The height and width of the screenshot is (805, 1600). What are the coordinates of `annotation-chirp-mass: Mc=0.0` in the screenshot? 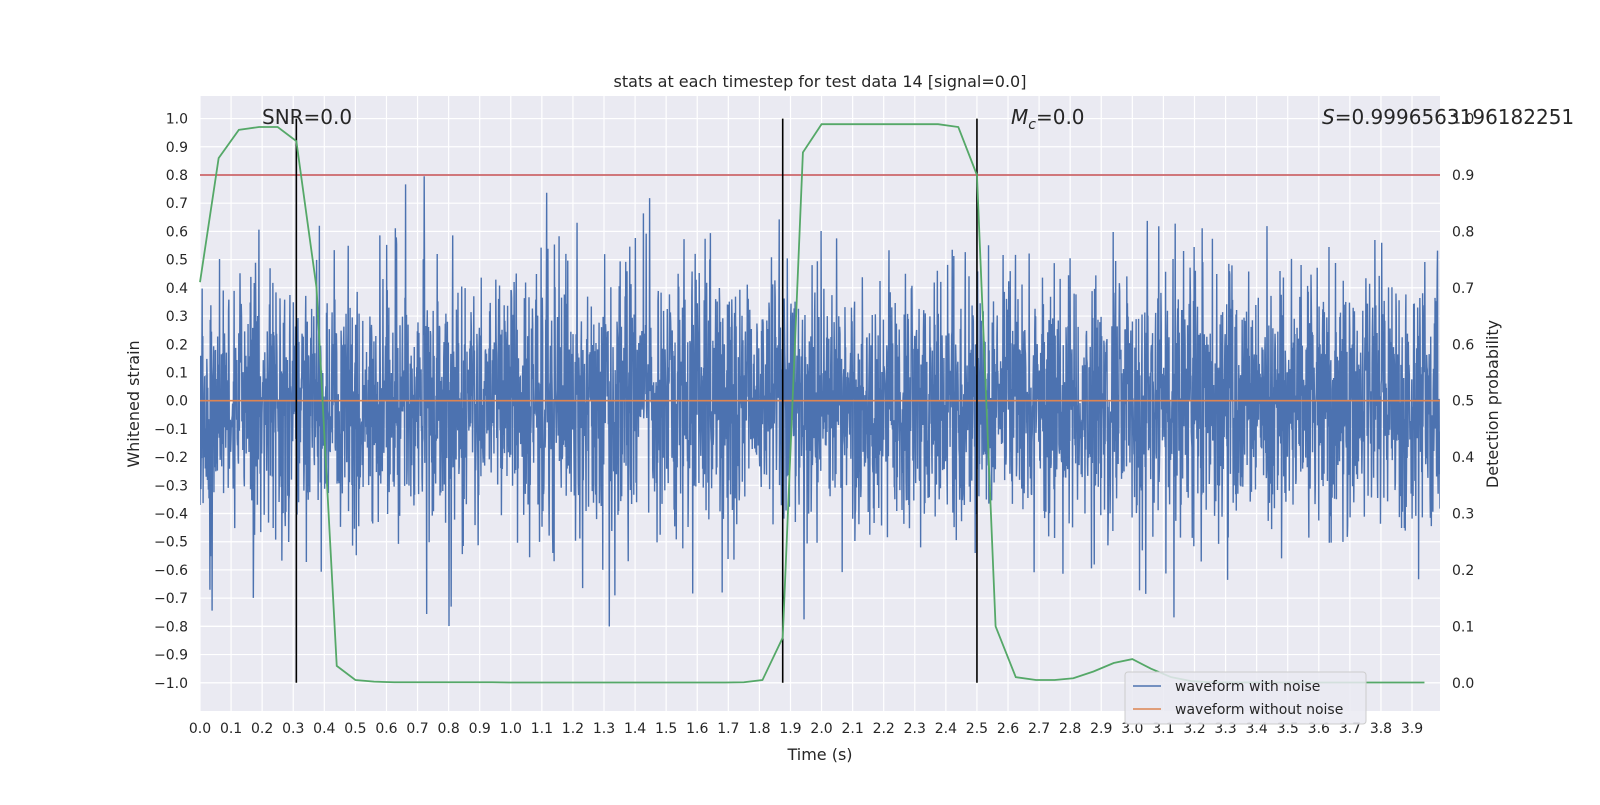 It's located at (1048, 119).